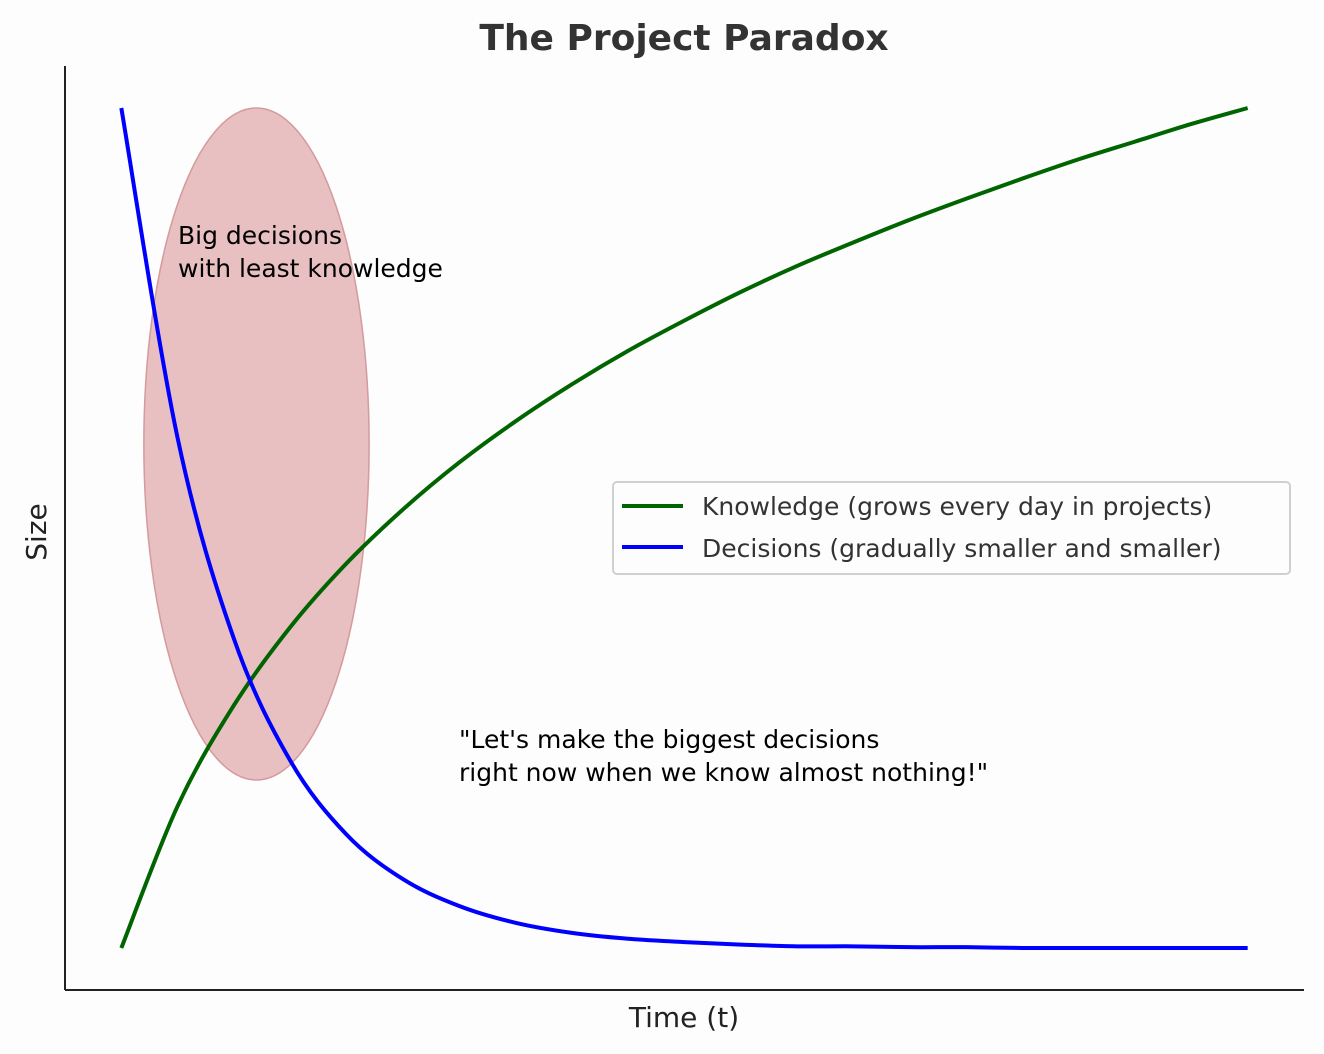 The width and height of the screenshot is (1324, 1054). I want to click on x-axis-label: Time (t), so click(683, 1017).